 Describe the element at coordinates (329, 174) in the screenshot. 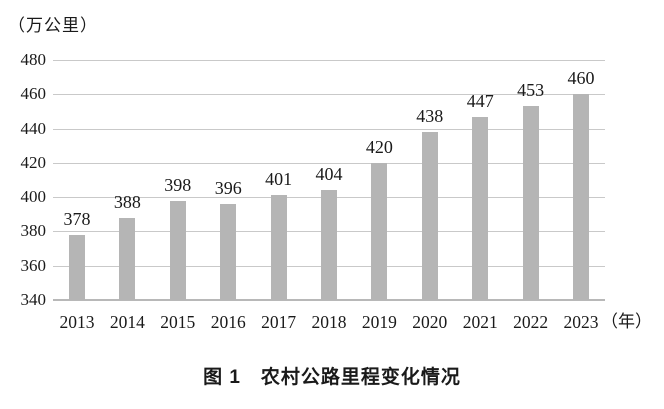

I see `bar-value-label: 404` at that location.